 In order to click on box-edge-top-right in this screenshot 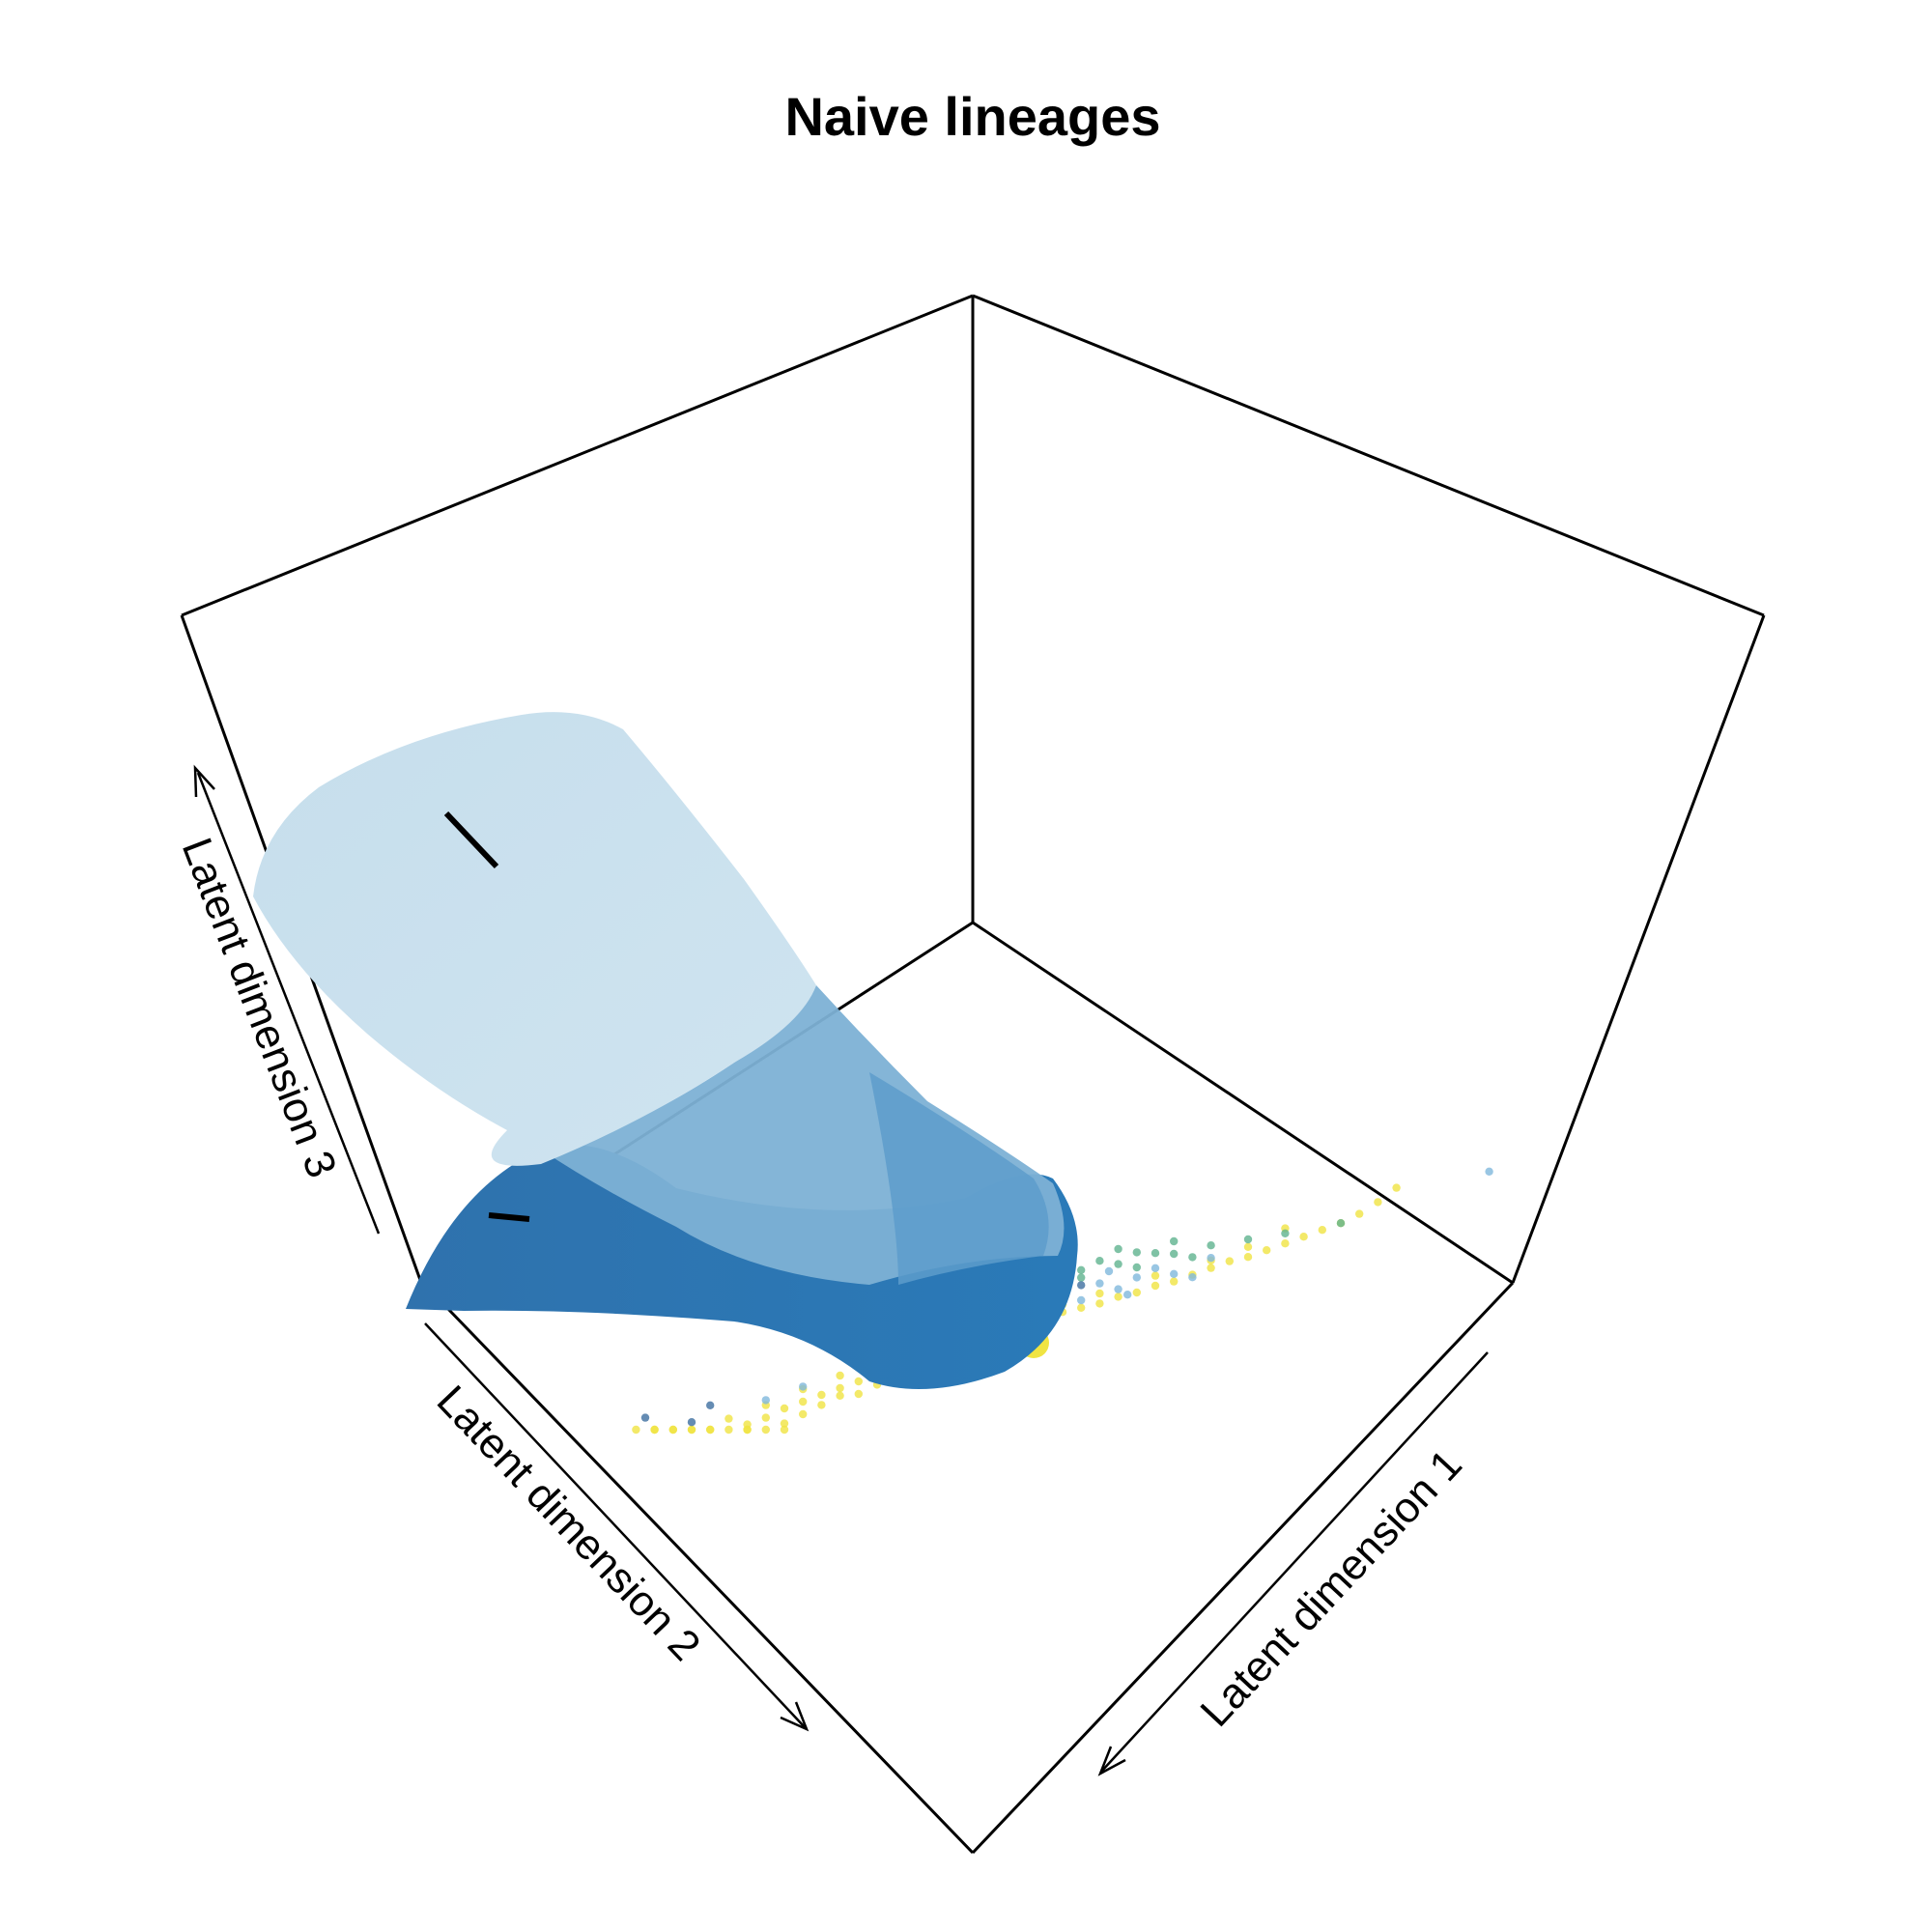, I will do `click(1368, 455)`.